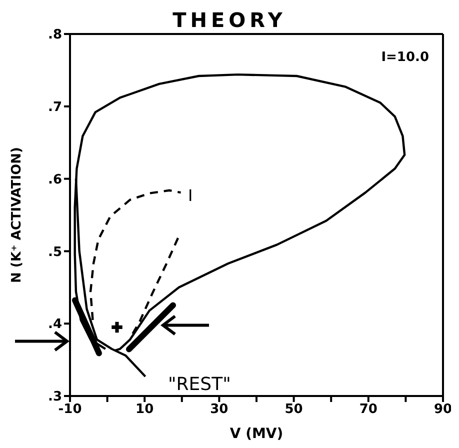 The image size is (459, 448). I want to click on x-tick-label: -10, so click(70, 410).